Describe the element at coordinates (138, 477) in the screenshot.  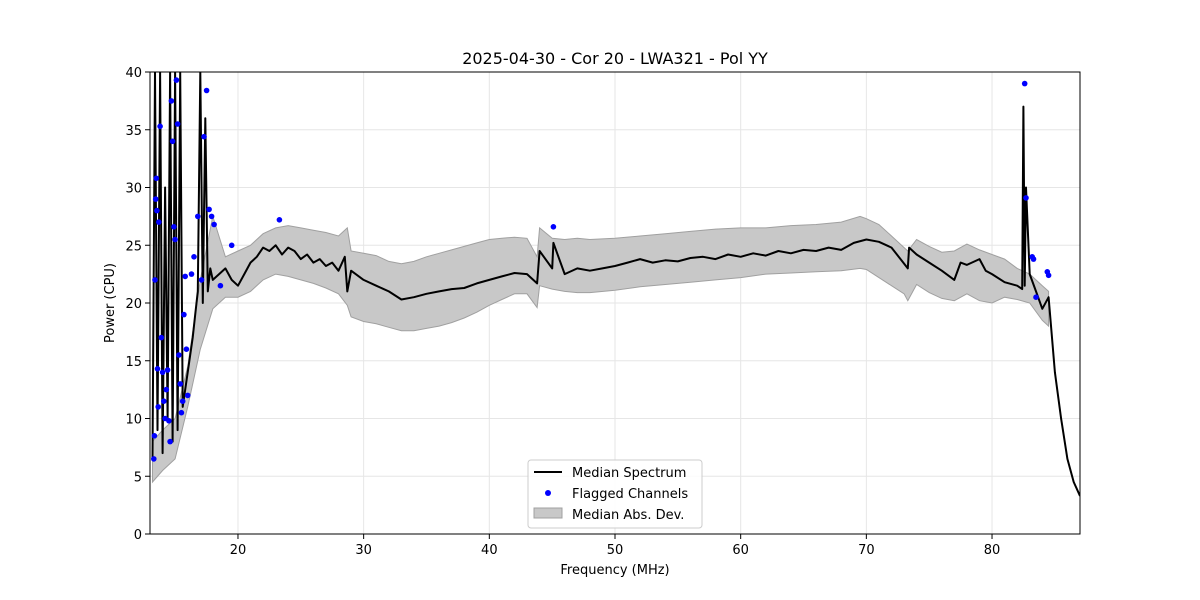
I see `y-tick-label-5: 5` at that location.